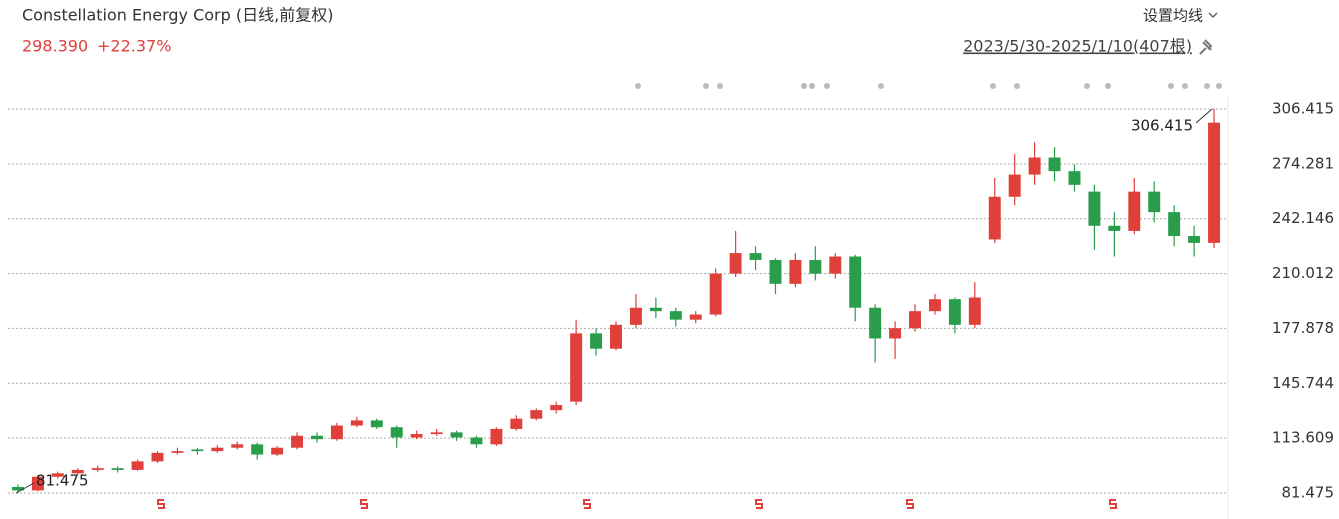 The width and height of the screenshot is (1339, 519). I want to click on change: +22.37%, so click(134, 46).